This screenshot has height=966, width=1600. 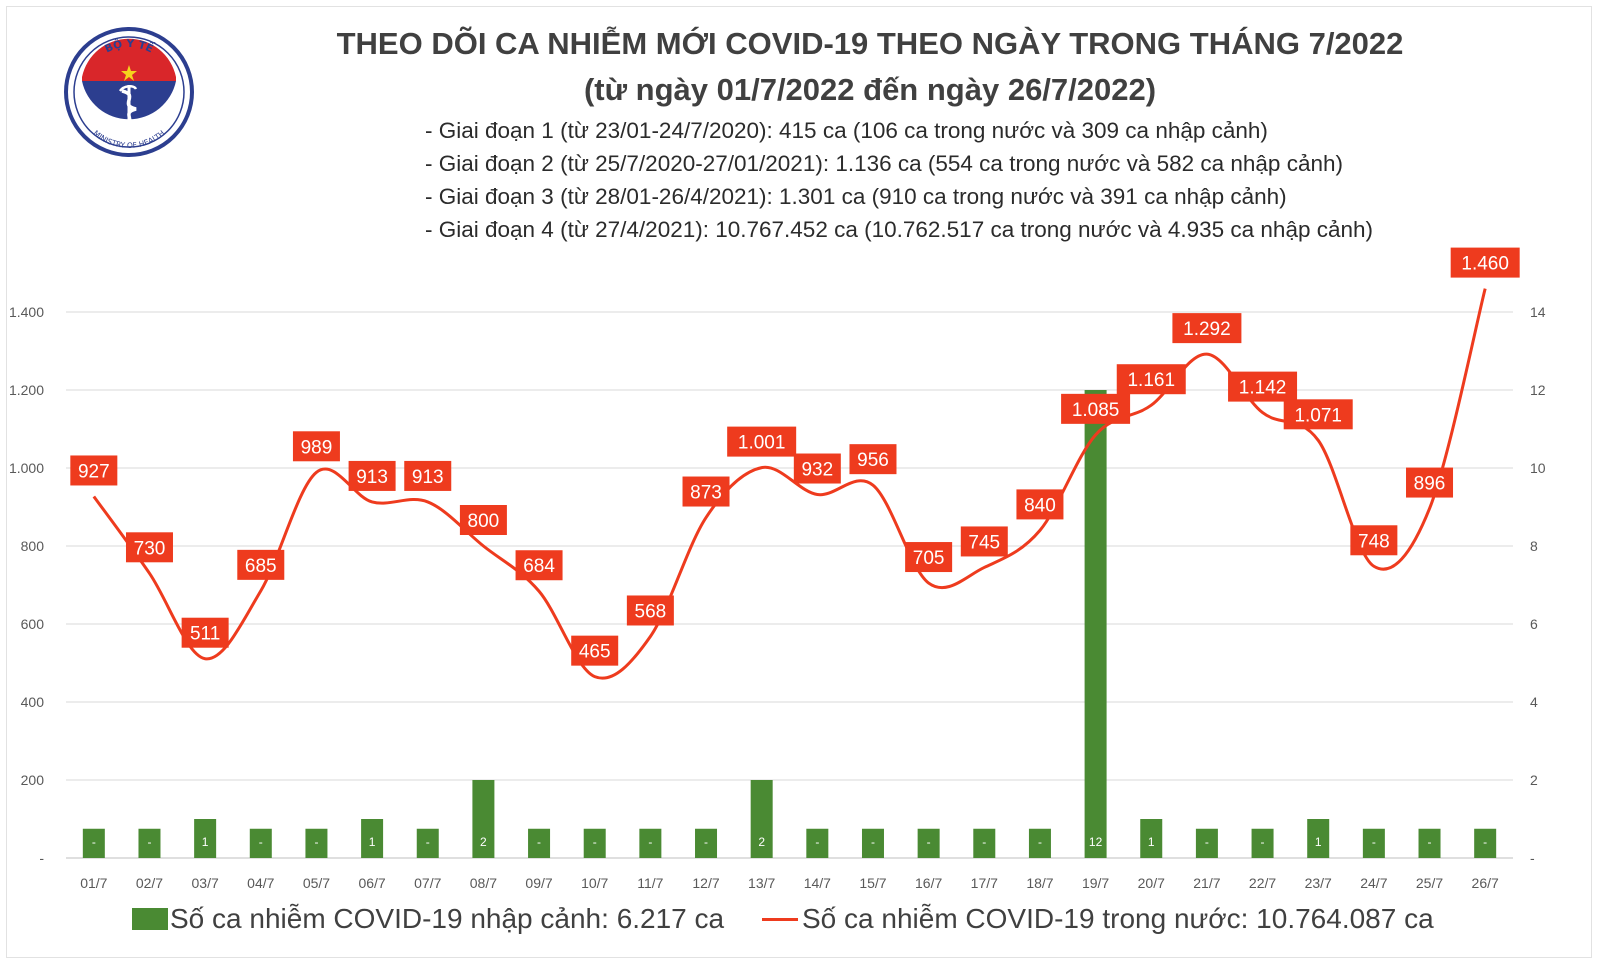 I want to click on y-right-tick-label: 2, so click(x=1534, y=780).